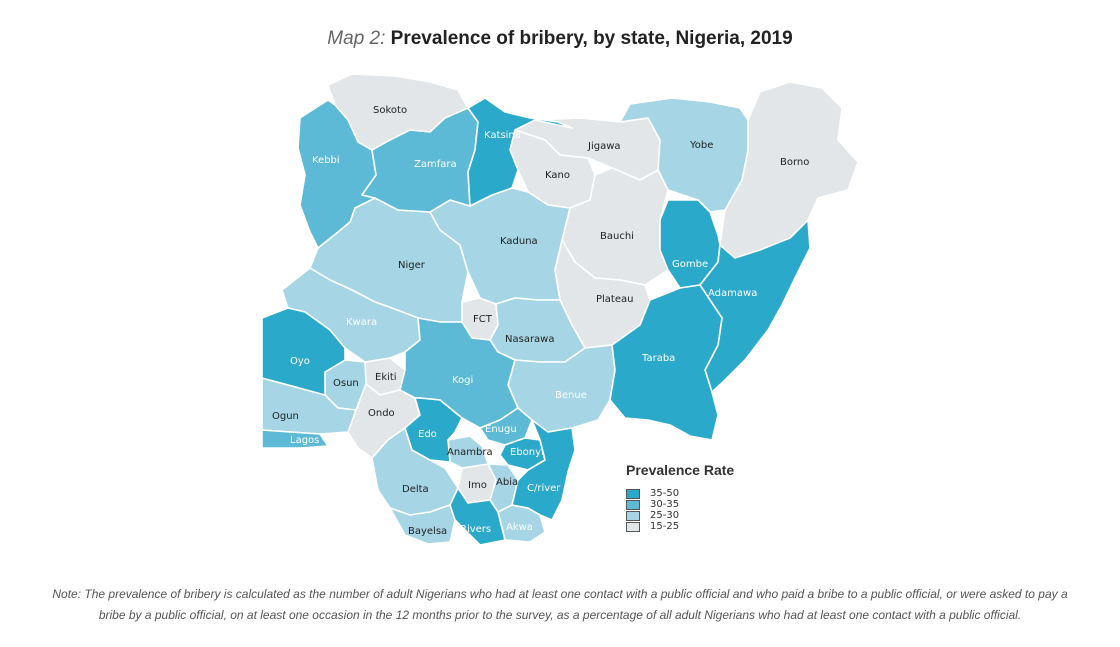 The image size is (1120, 647). I want to click on label-gombe: Gombe, so click(690, 264).